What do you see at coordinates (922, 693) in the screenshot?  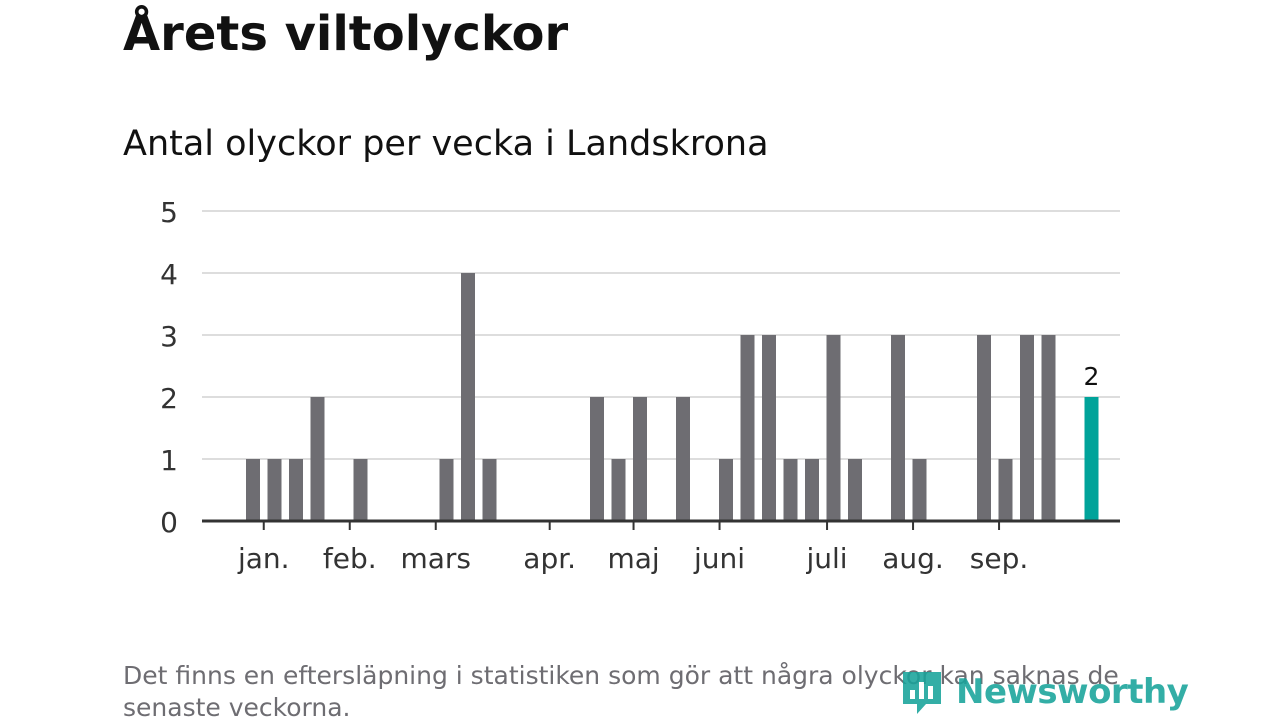 I see `newsworthy-logo-icon` at bounding box center [922, 693].